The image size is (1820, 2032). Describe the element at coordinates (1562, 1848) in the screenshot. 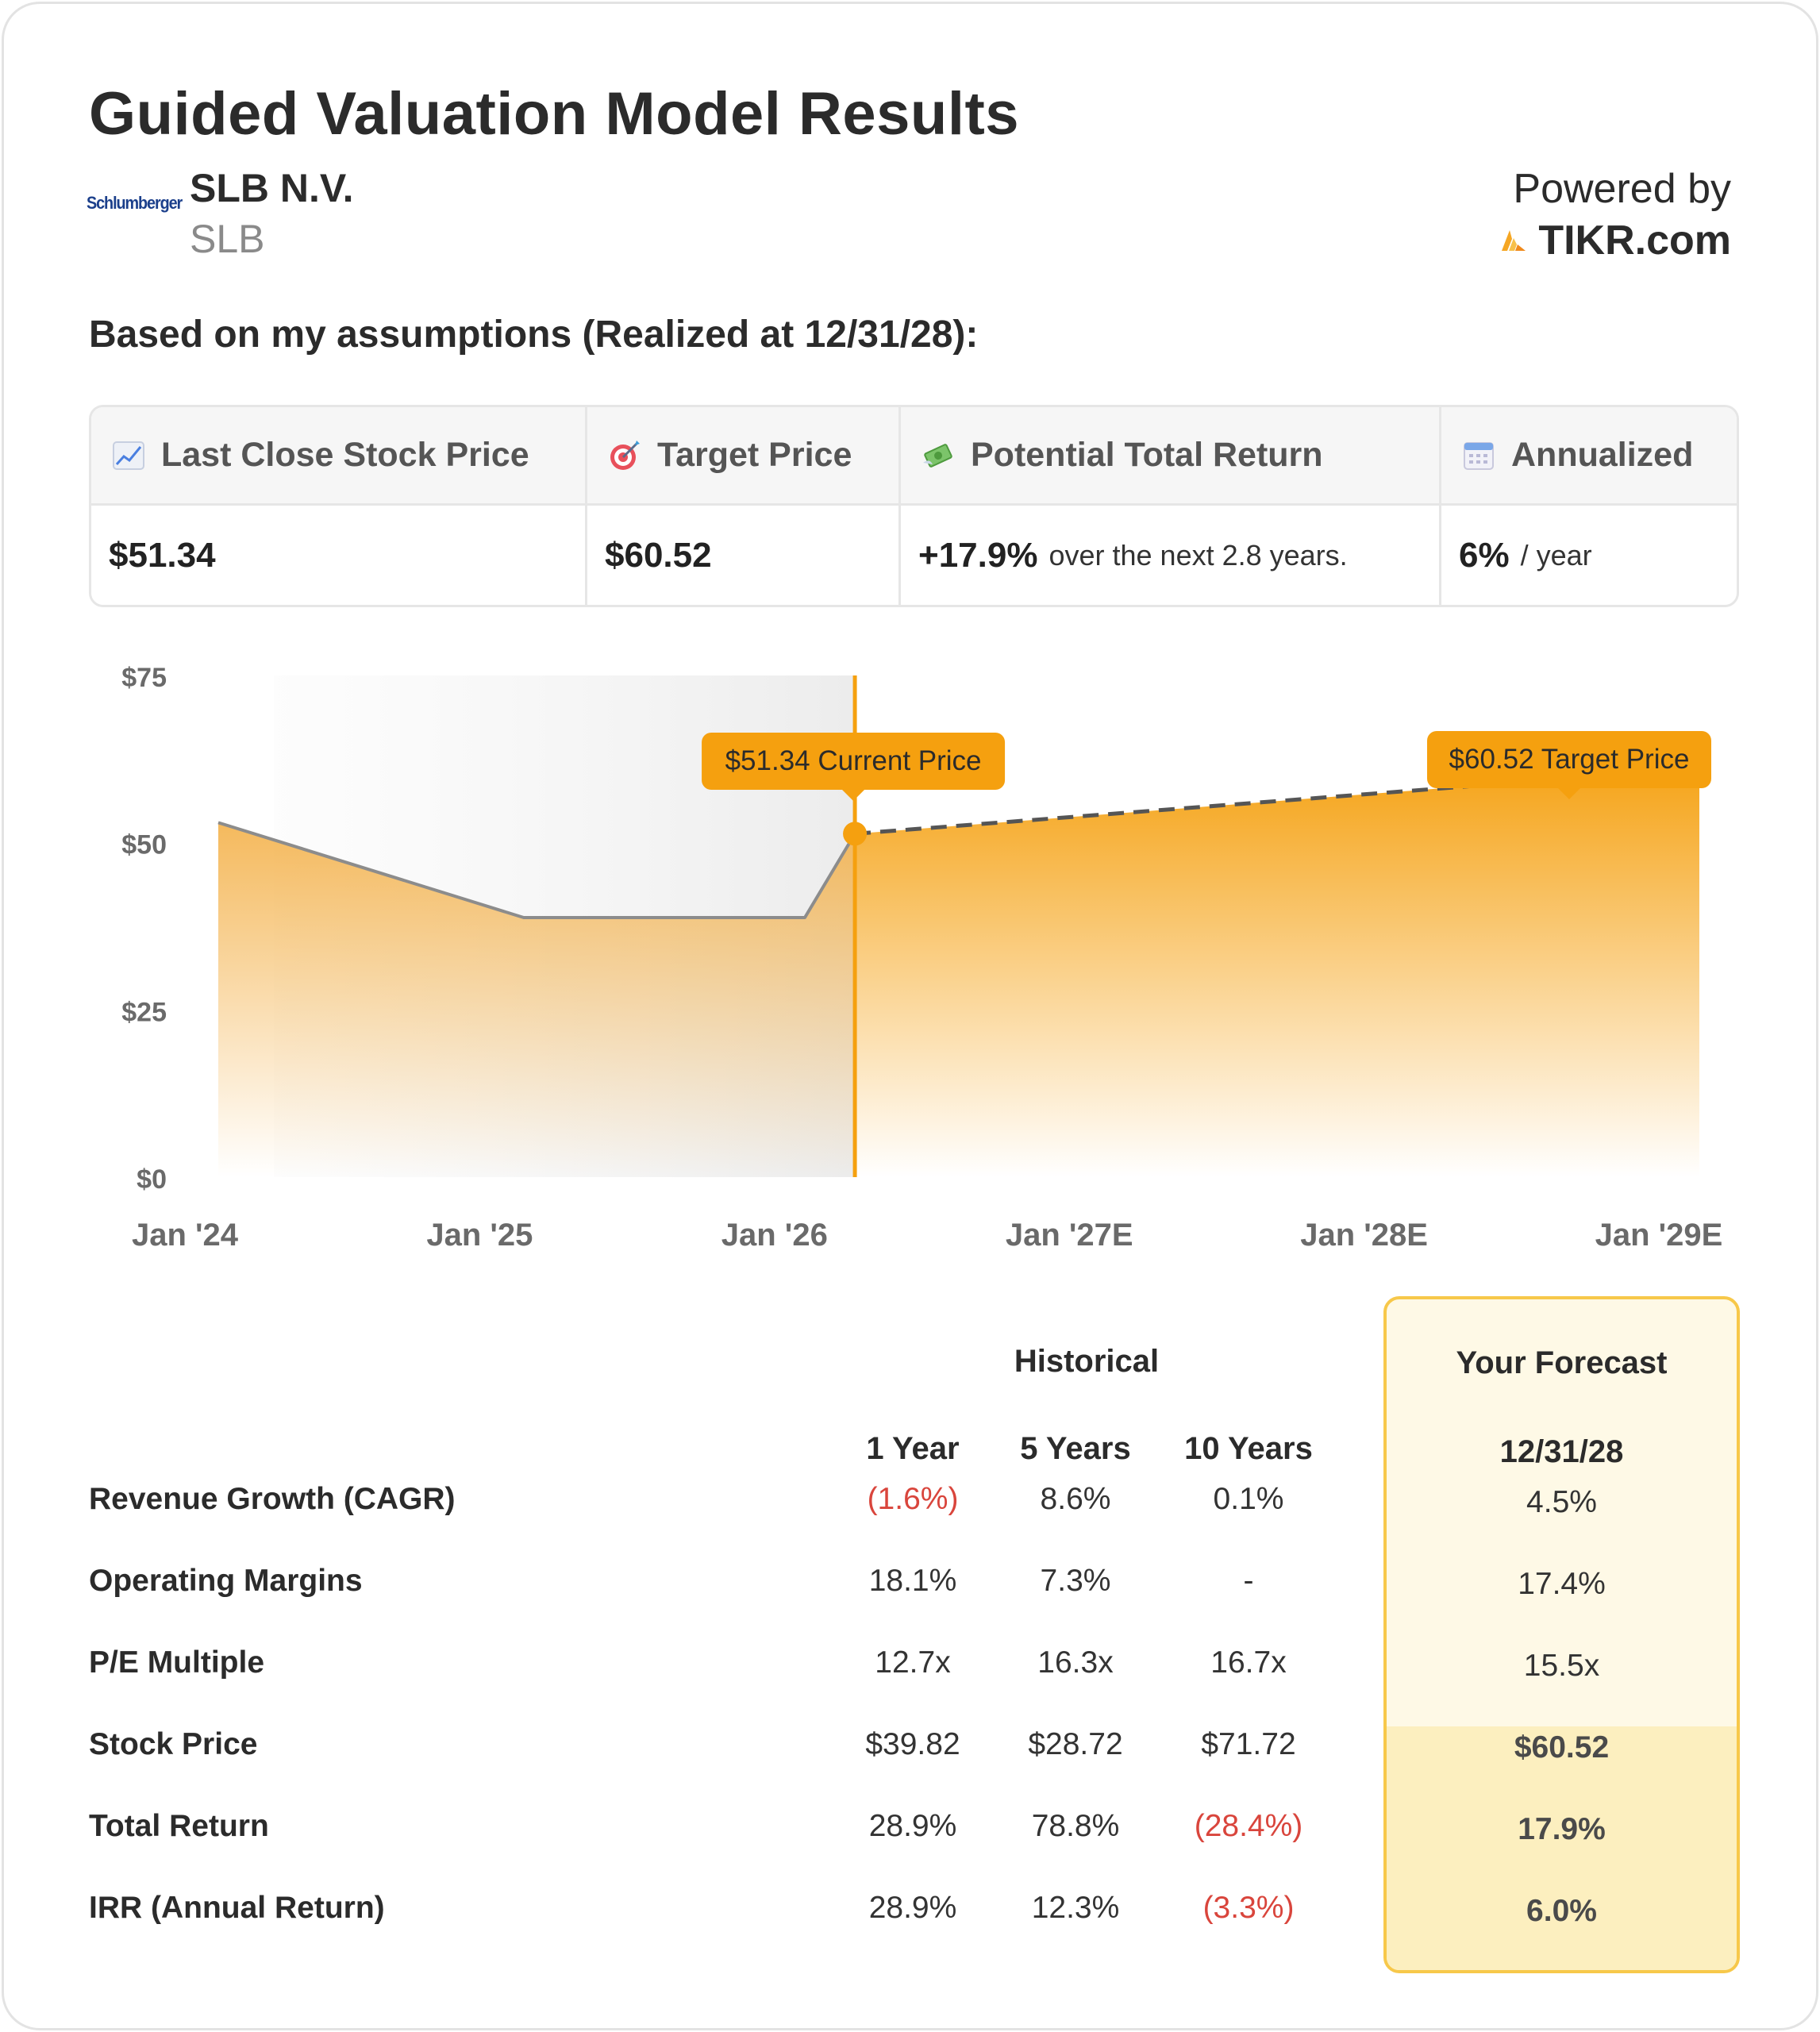

I see `forecast-highlight` at that location.